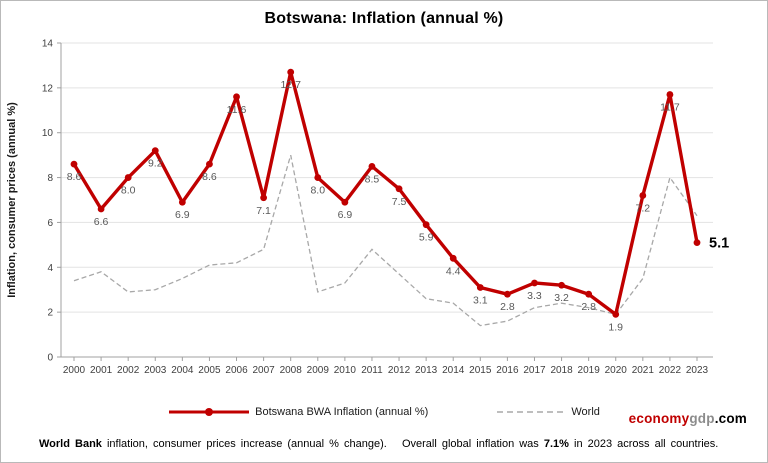 This screenshot has width=768, height=463. I want to click on data-label: 7.1, so click(263, 211).